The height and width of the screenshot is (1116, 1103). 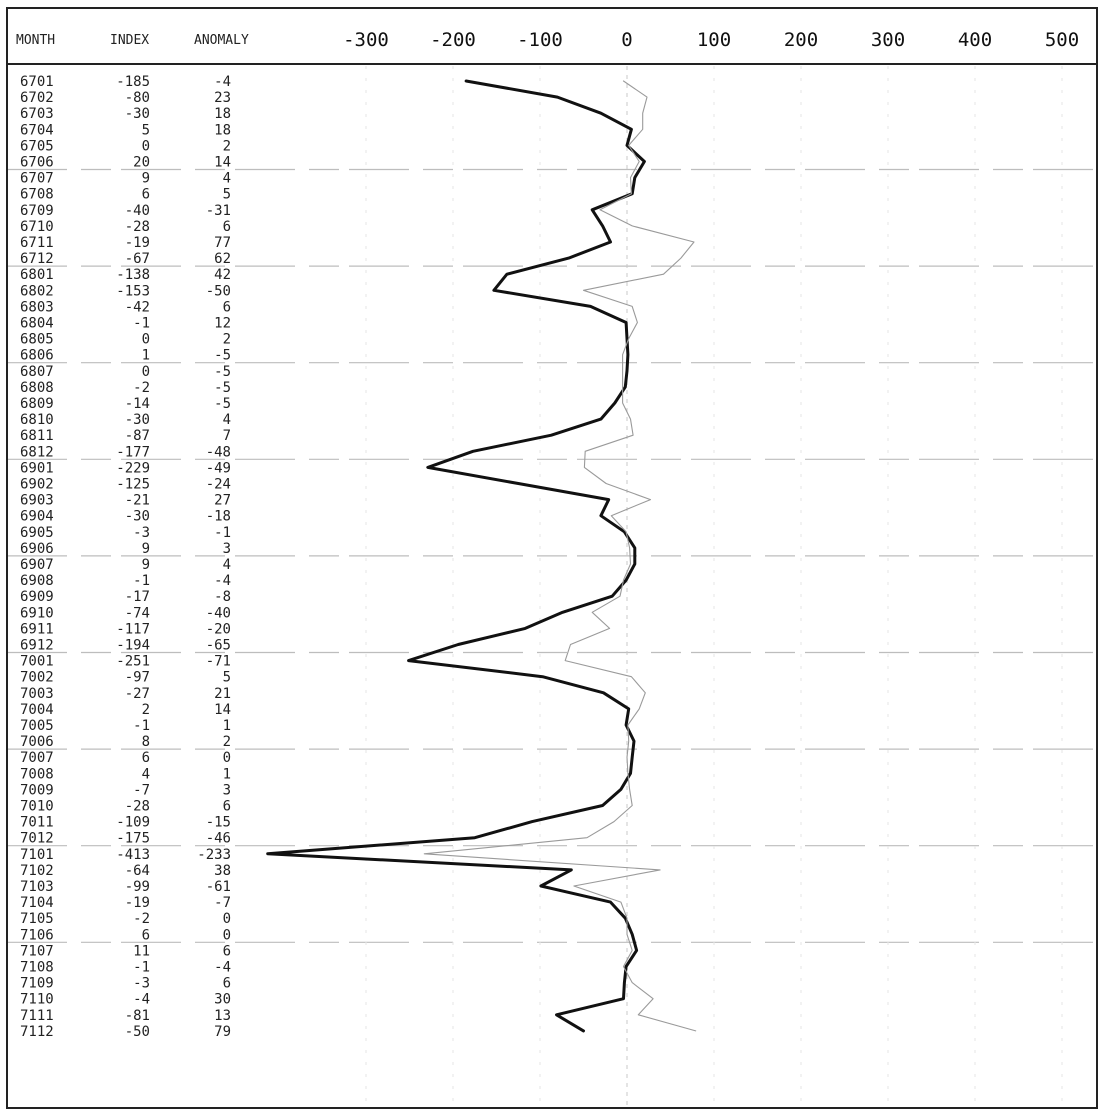 I want to click on x-tick-label: 400, so click(x=975, y=40).